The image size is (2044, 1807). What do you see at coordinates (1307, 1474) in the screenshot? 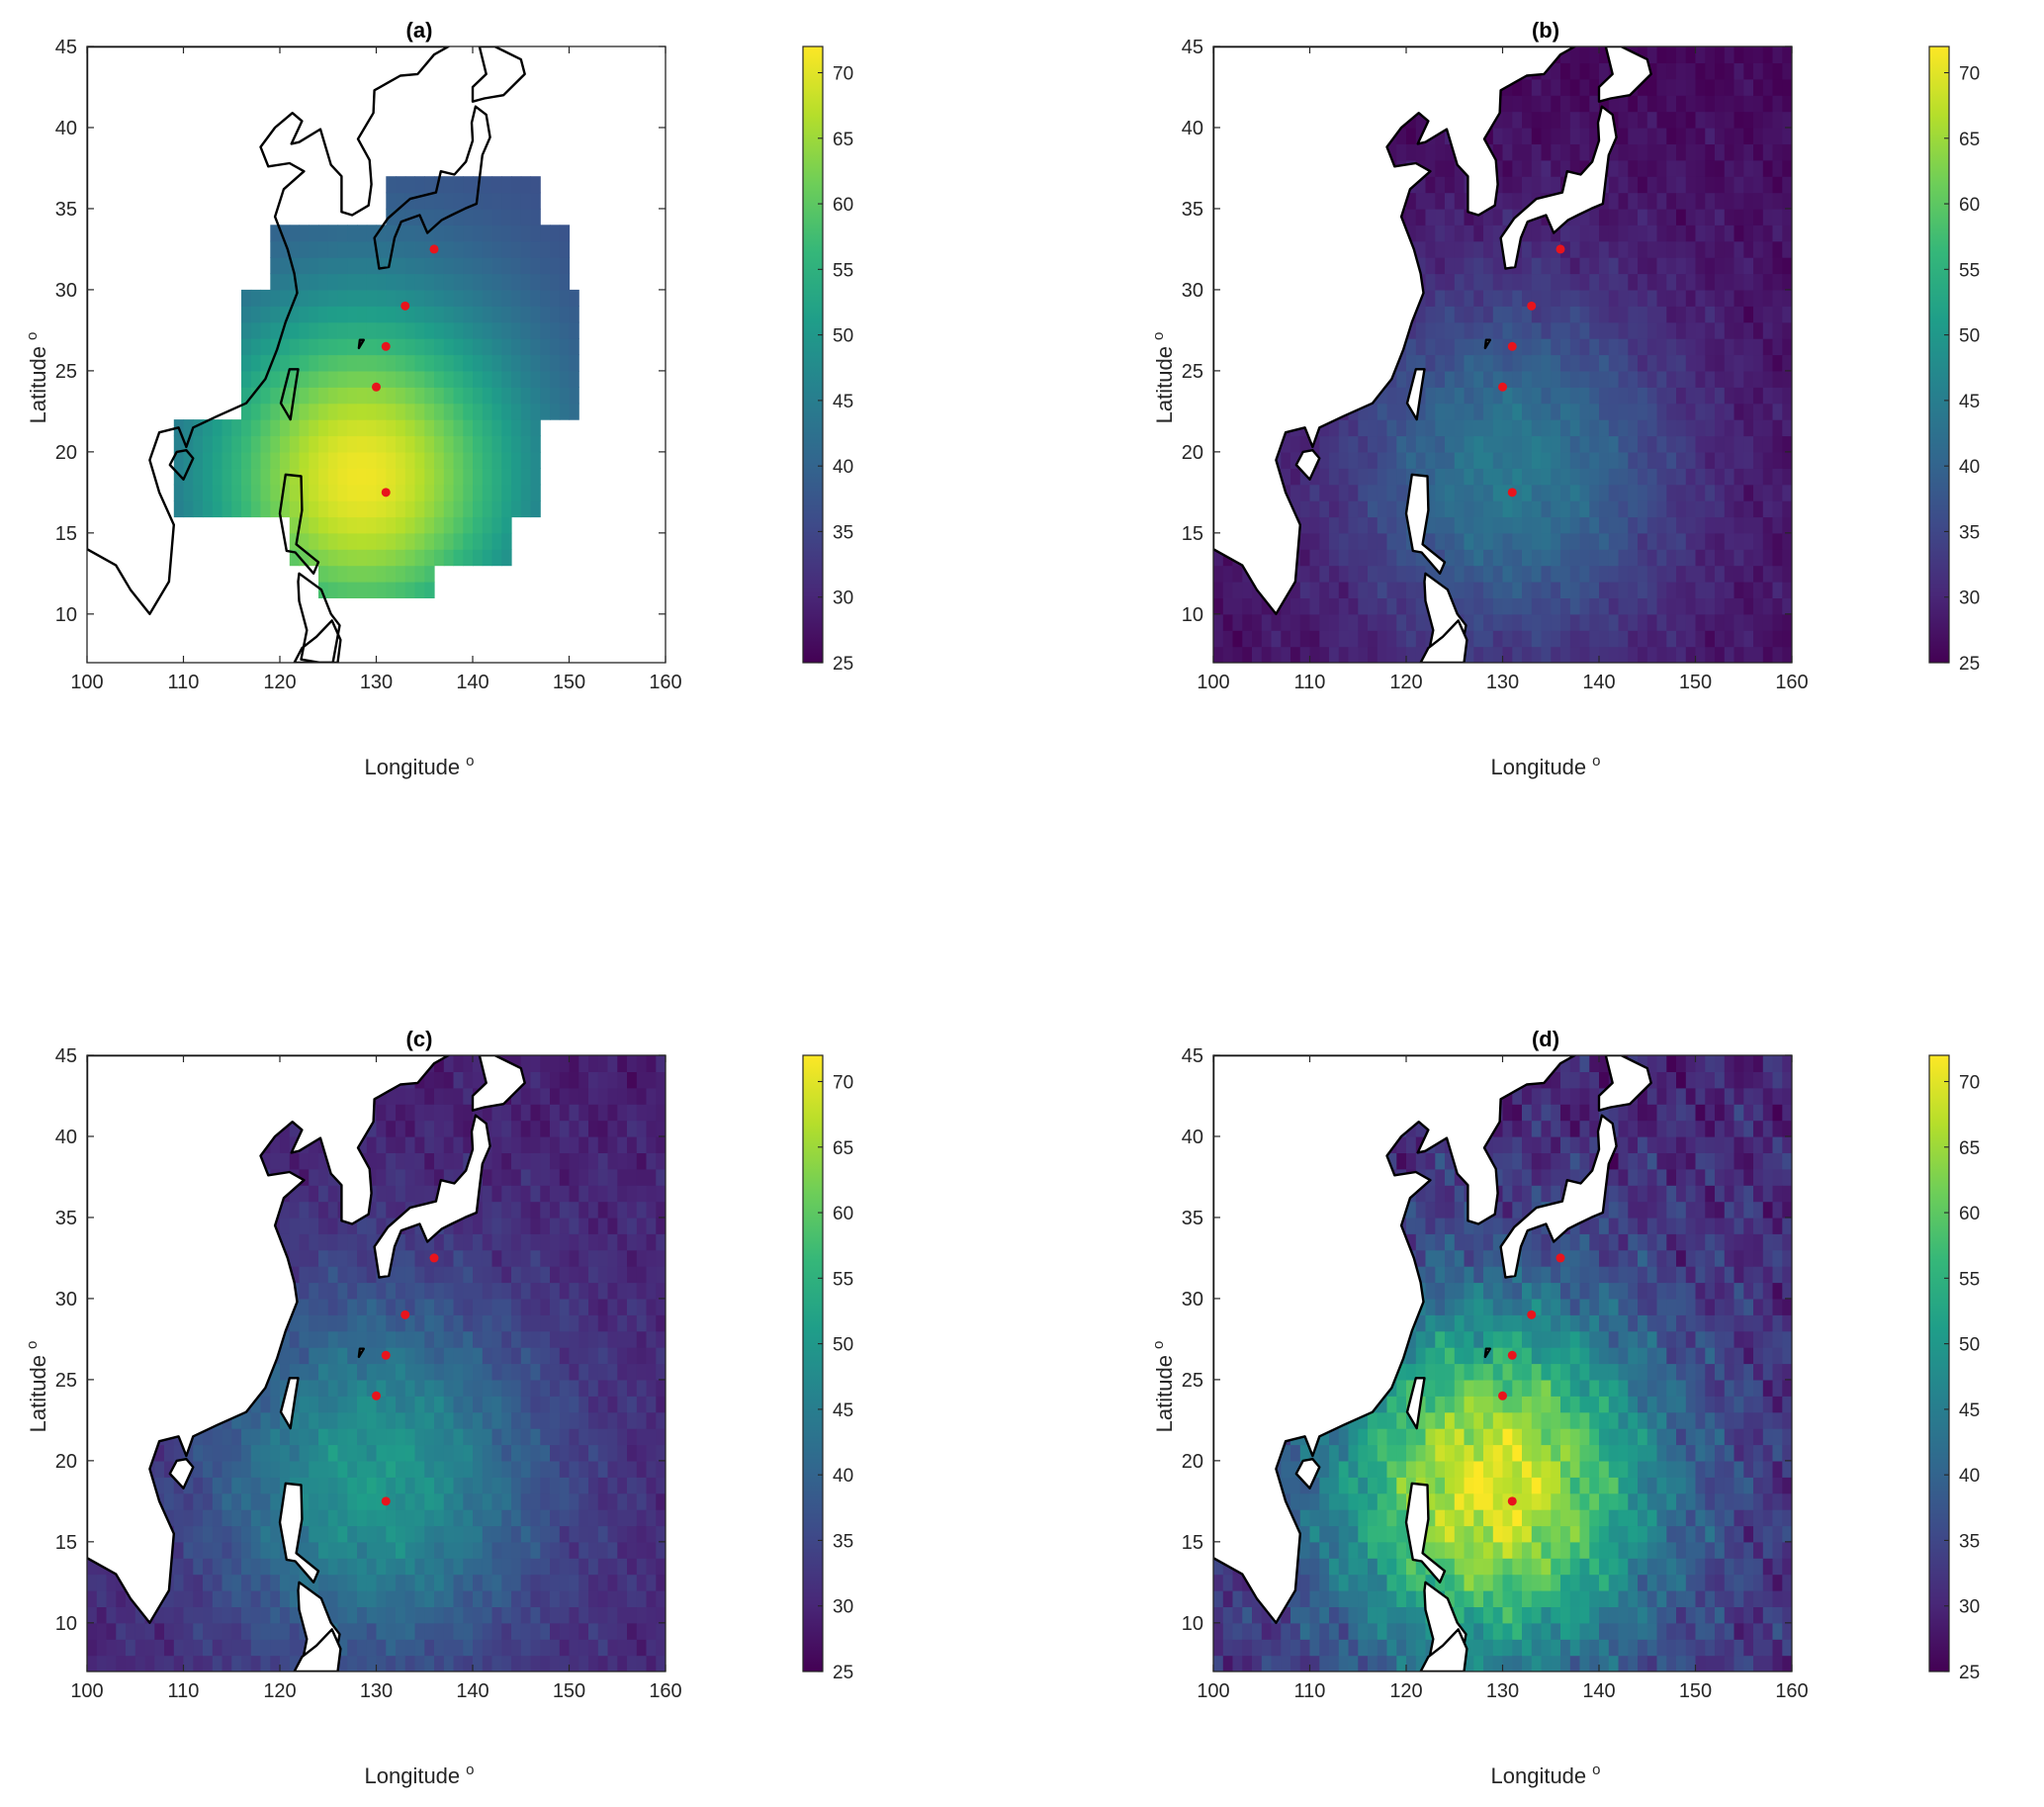
I see `coastline-hainan` at bounding box center [1307, 1474].